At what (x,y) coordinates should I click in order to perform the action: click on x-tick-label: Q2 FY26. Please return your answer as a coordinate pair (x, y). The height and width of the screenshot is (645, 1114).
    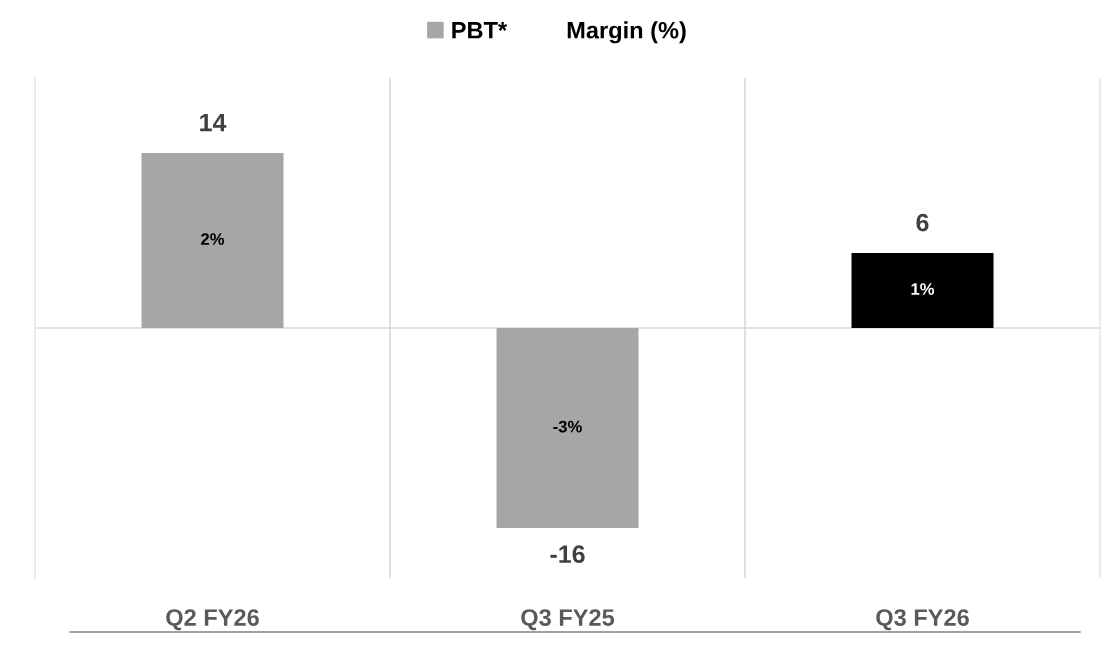
    Looking at the image, I should click on (212, 620).